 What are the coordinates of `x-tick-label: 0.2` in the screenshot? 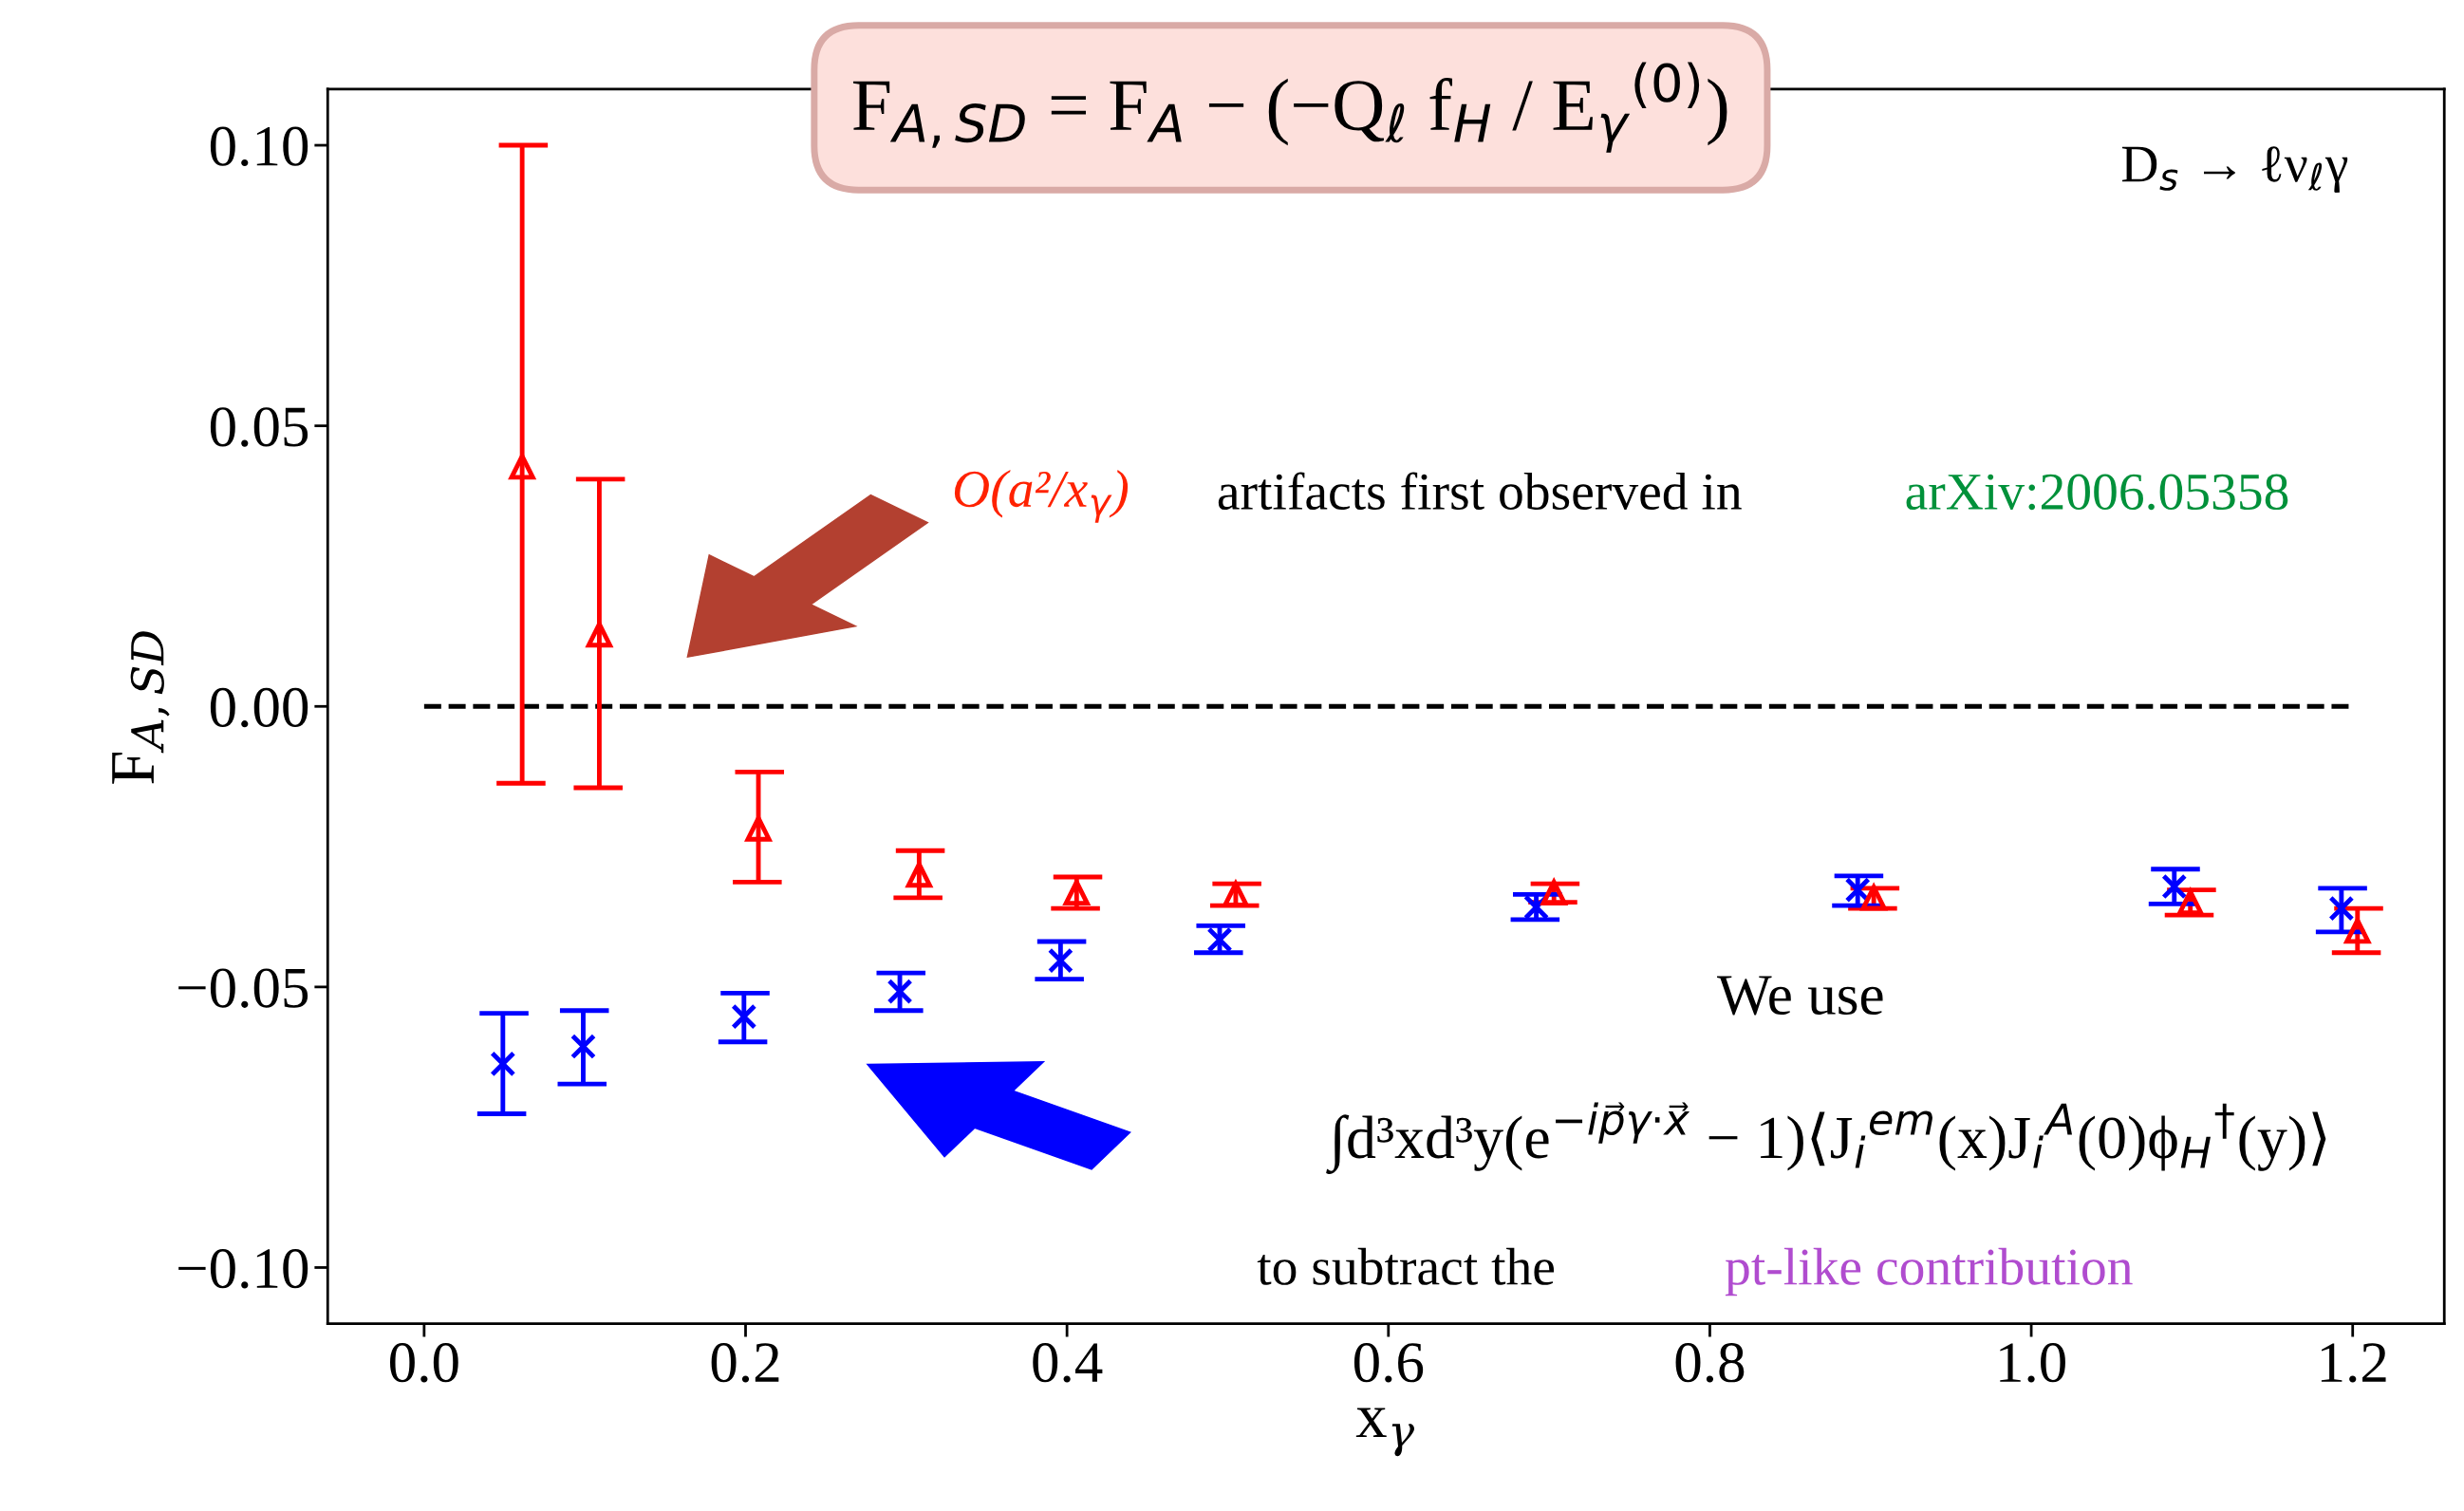 It's located at (745, 1363).